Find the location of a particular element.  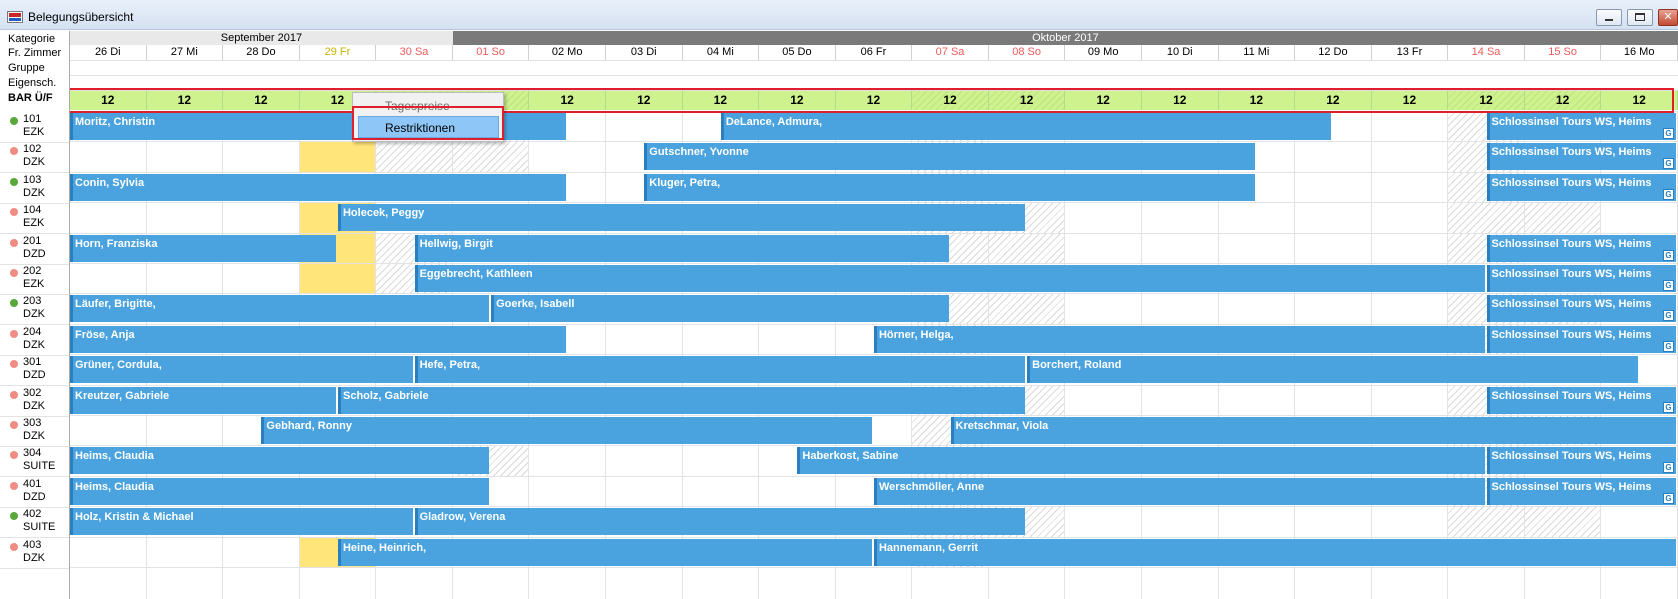

room-row: 204 DZK is located at coordinates (34, 340).